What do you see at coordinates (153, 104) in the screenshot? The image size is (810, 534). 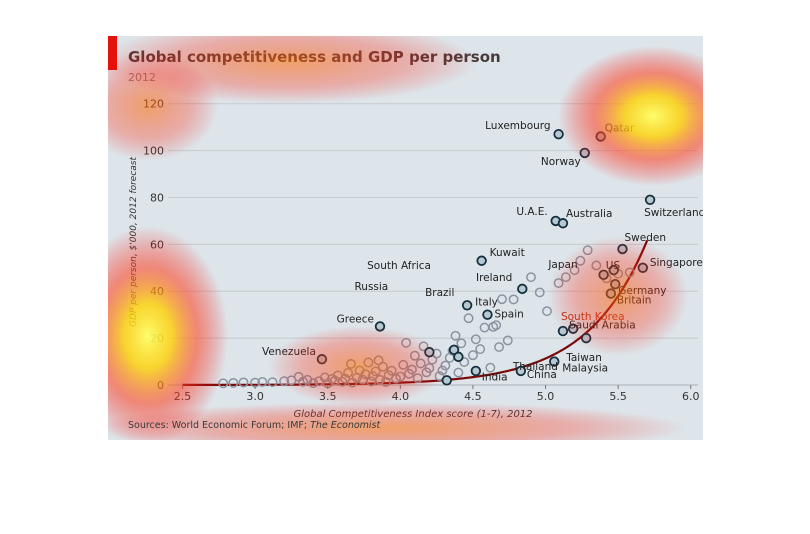 I see `y-tick-label: 120` at bounding box center [153, 104].